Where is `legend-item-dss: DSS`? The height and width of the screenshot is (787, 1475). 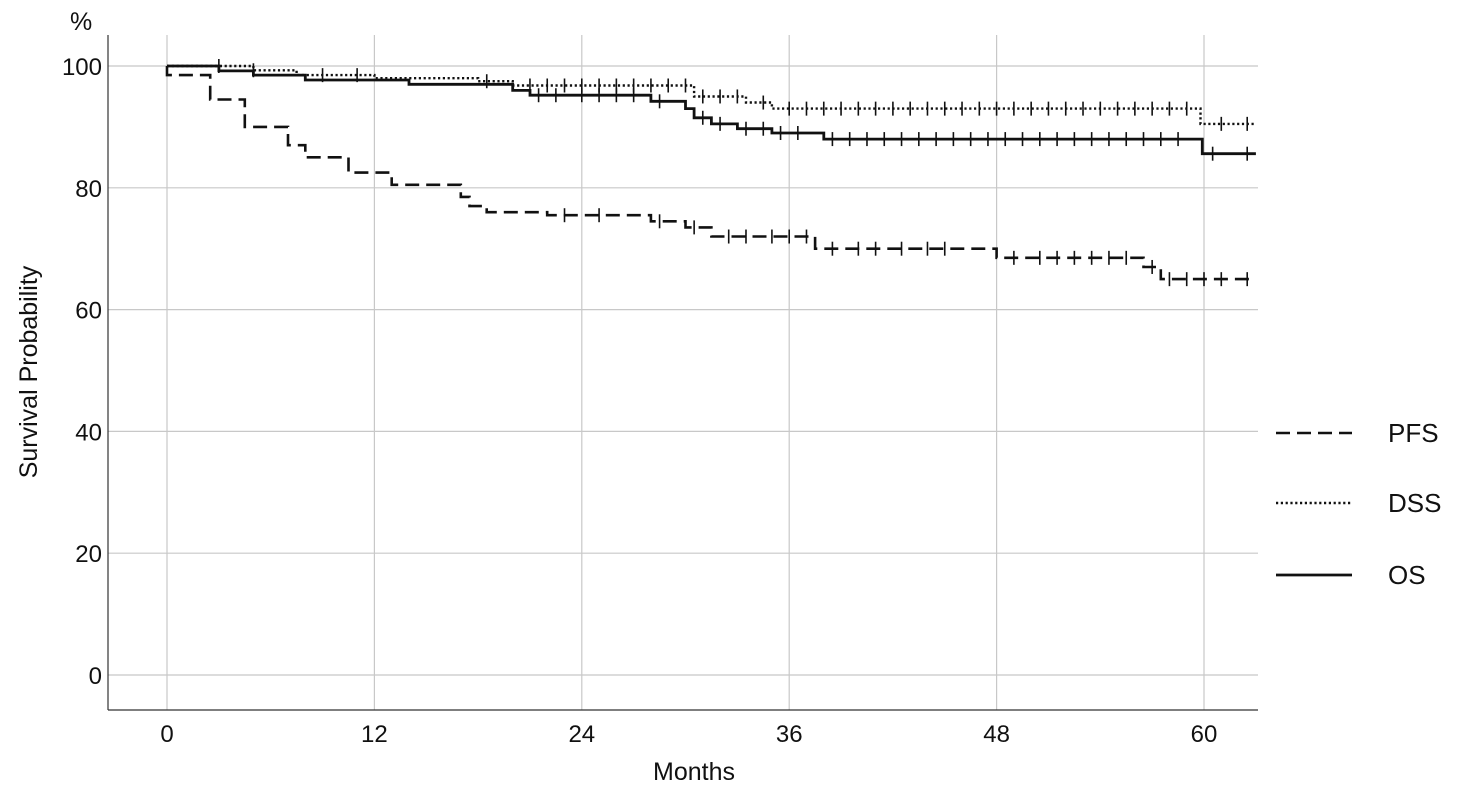
legend-item-dss: DSS is located at coordinates (1358, 503).